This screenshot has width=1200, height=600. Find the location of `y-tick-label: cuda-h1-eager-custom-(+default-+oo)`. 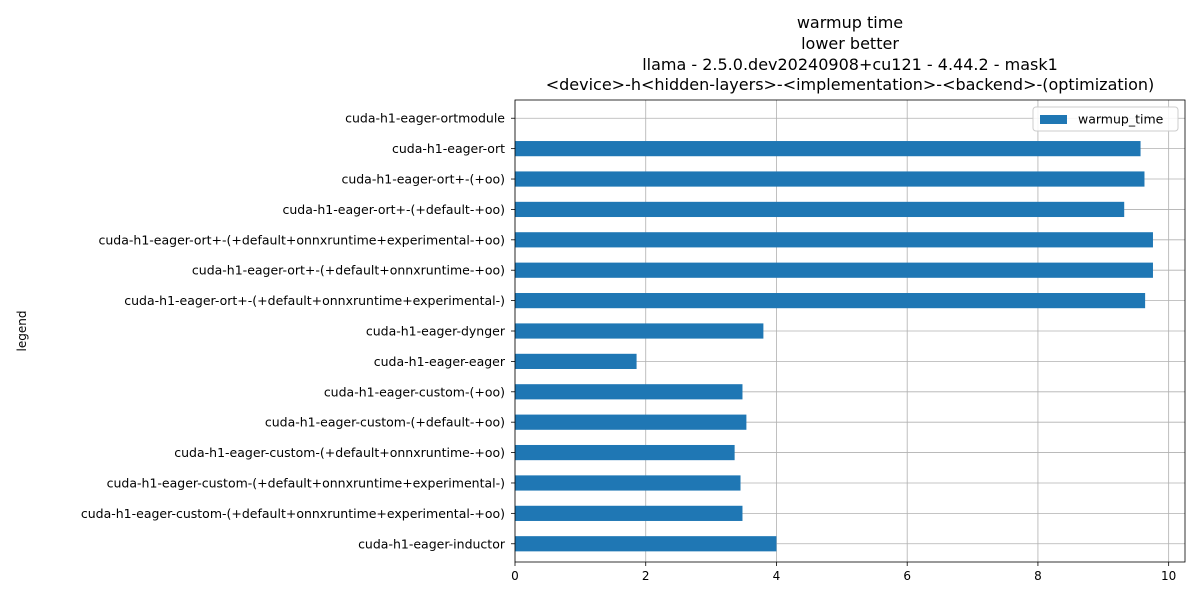

y-tick-label: cuda-h1-eager-custom-(+default-+oo) is located at coordinates (385, 422).